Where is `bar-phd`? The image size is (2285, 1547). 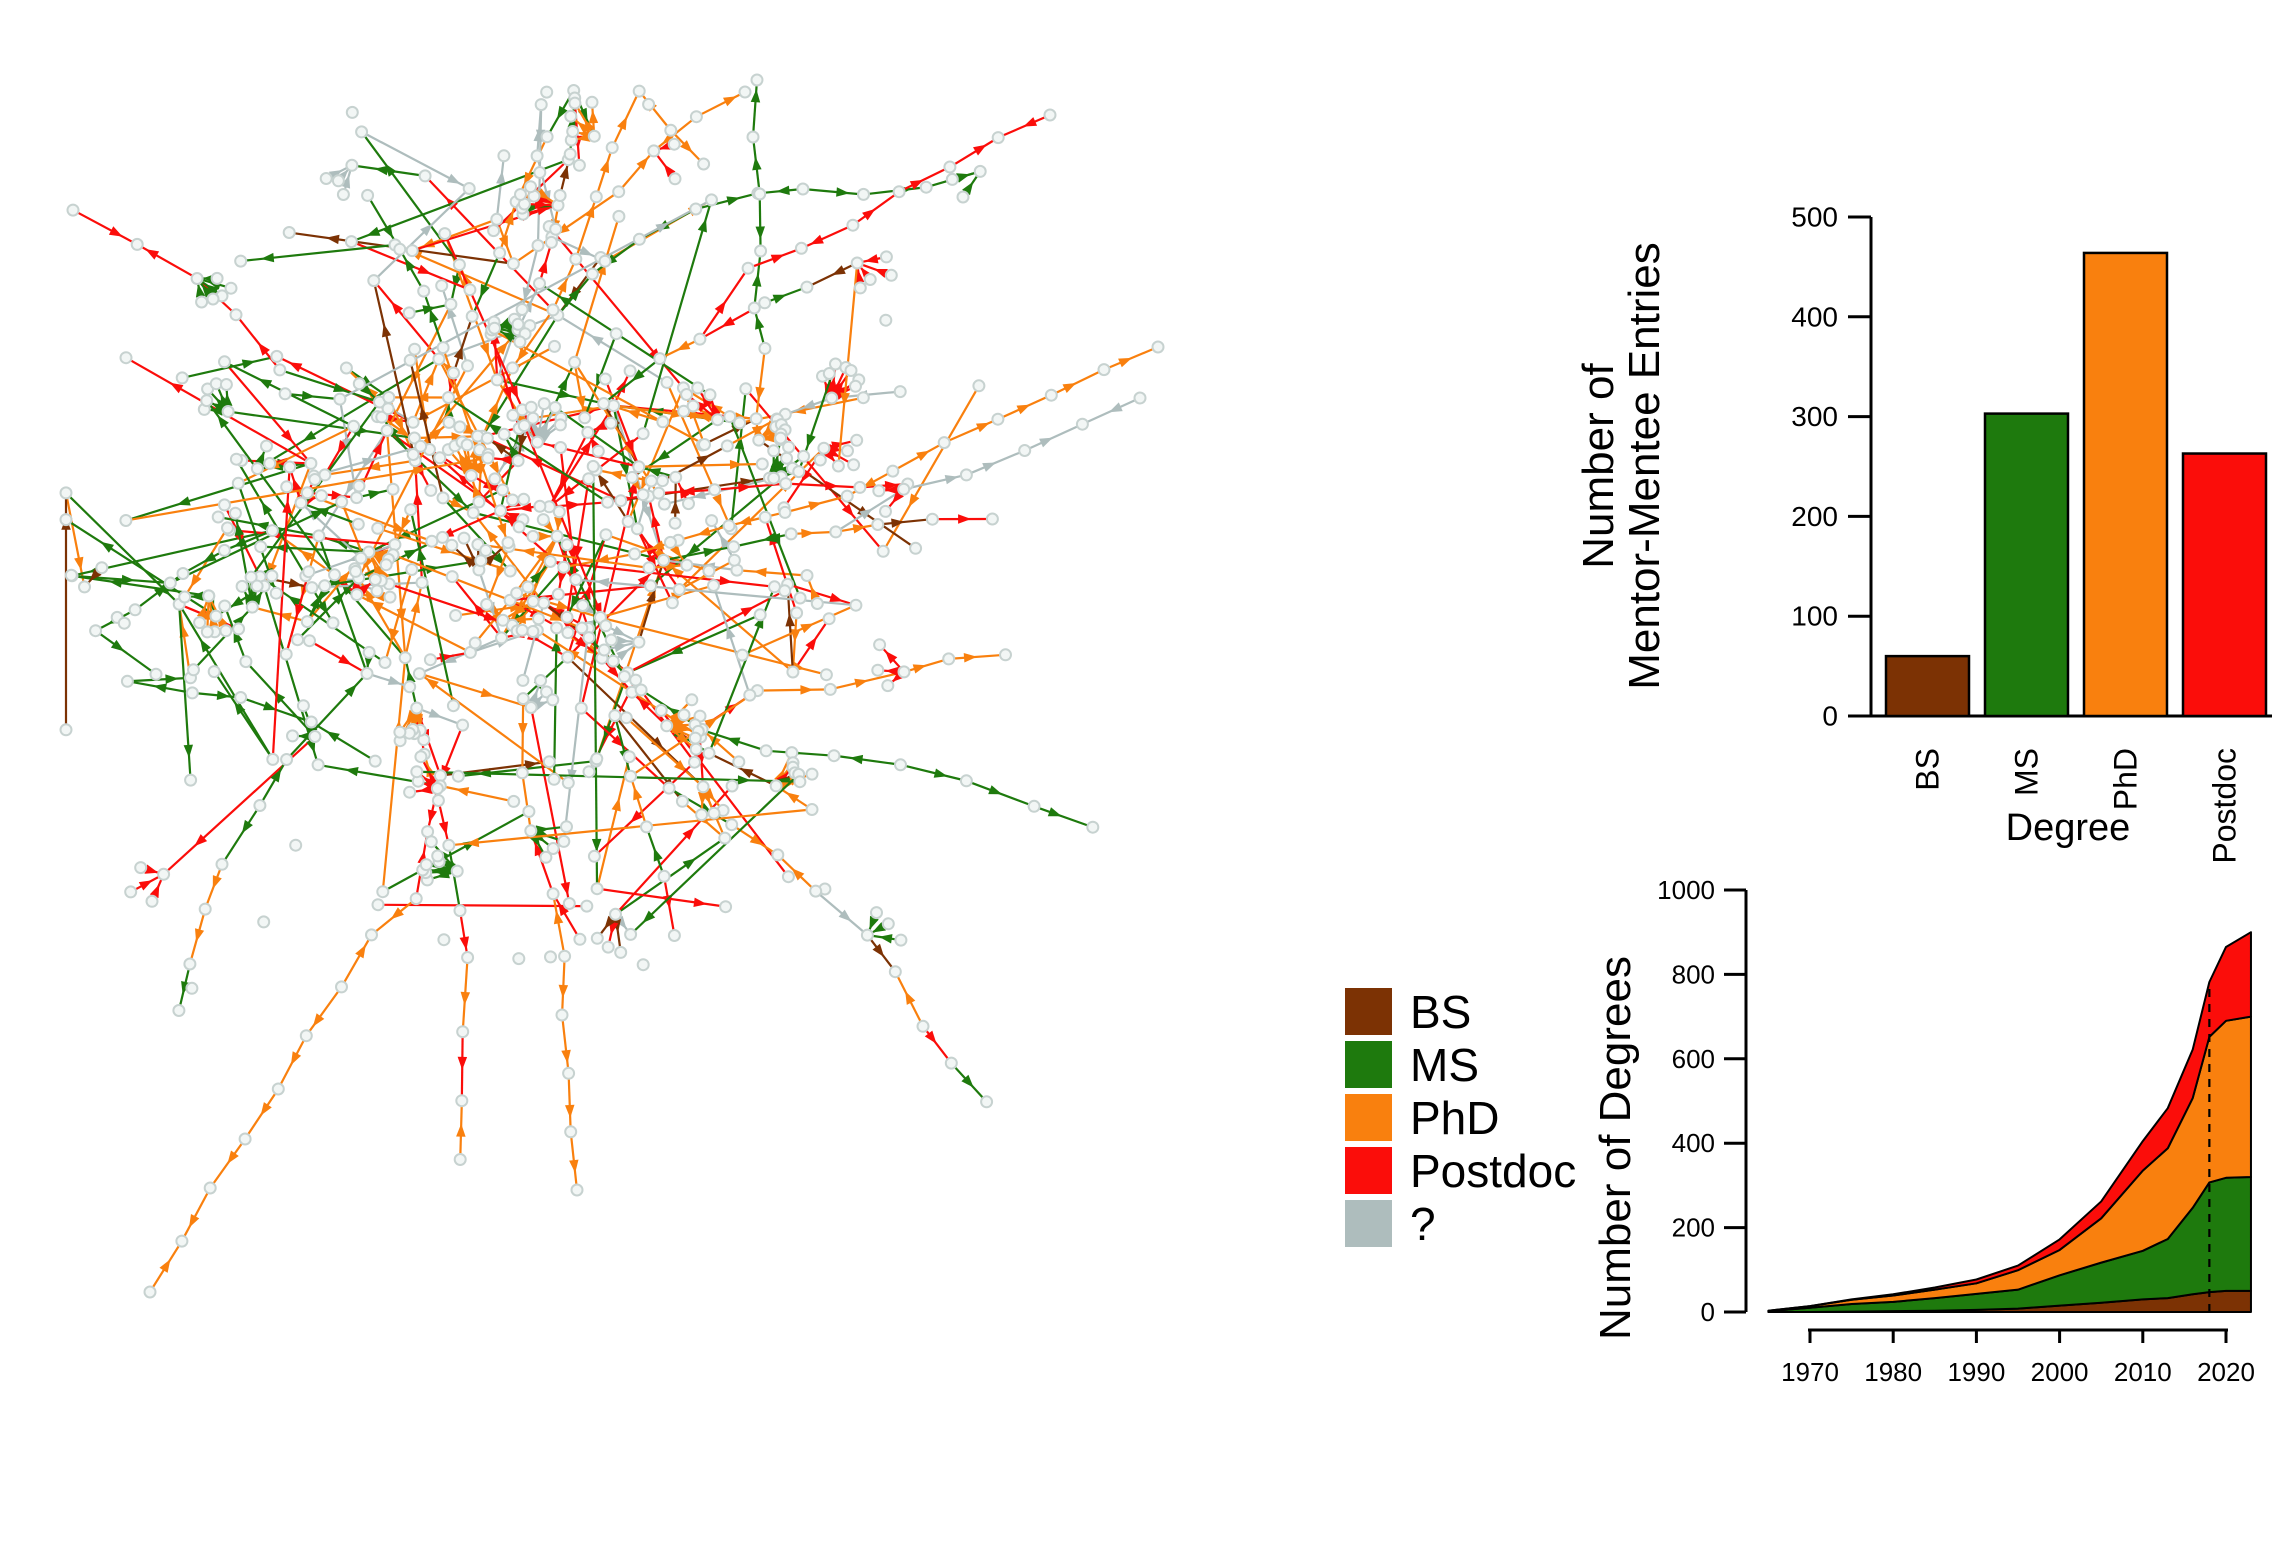
bar-phd is located at coordinates (2125, 484).